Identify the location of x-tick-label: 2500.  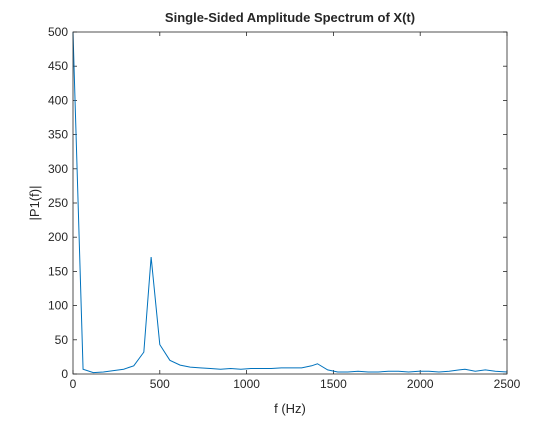
(507, 384).